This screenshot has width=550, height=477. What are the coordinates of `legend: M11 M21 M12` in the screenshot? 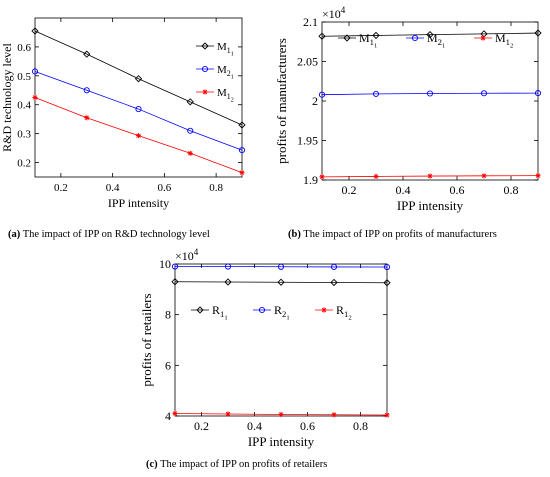 It's located at (425, 40).